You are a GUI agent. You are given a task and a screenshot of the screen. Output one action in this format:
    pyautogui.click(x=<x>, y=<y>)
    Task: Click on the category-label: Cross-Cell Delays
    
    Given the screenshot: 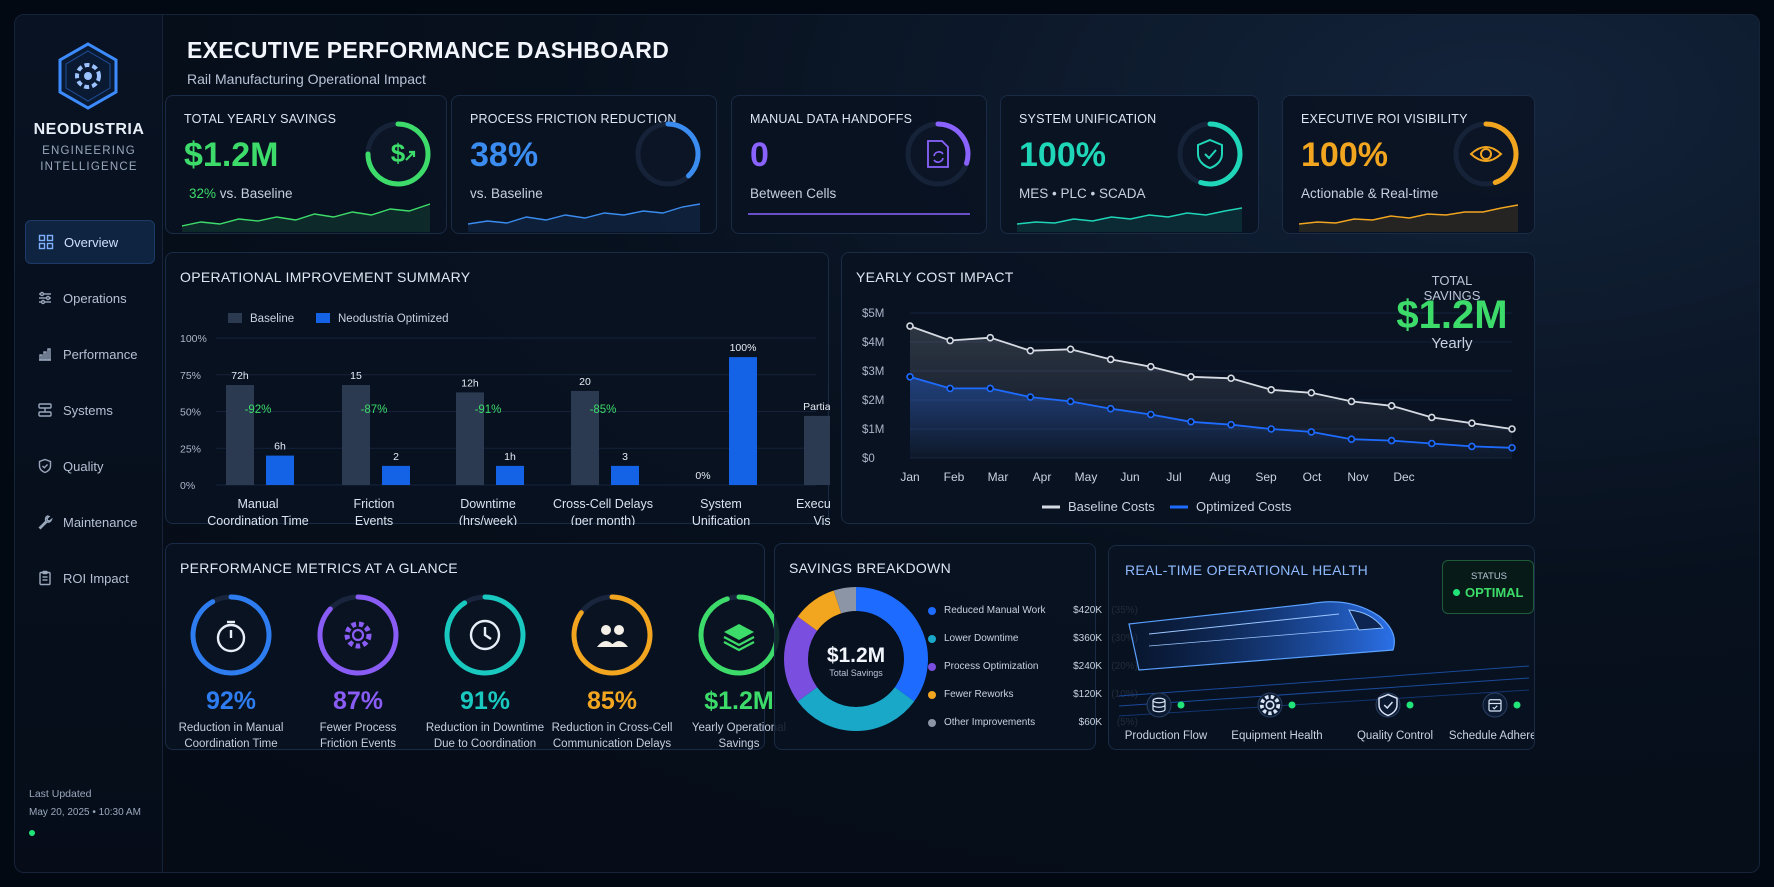 What is the action you would take?
    pyautogui.click(x=603, y=504)
    